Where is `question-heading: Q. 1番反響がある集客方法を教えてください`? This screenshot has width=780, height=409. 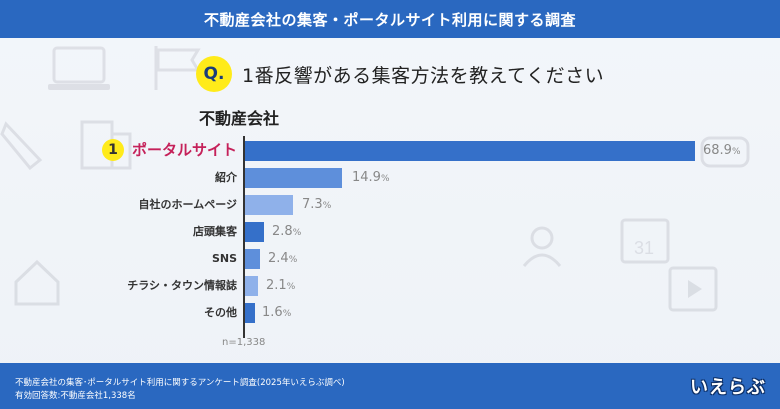 question-heading: Q. 1番反響がある集客方法を教えてください is located at coordinates (400, 74).